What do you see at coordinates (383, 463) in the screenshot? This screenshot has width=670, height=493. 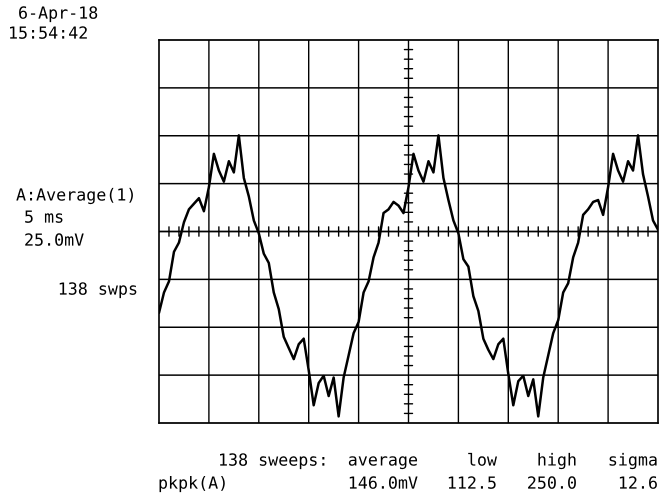 I see `text: average` at bounding box center [383, 463].